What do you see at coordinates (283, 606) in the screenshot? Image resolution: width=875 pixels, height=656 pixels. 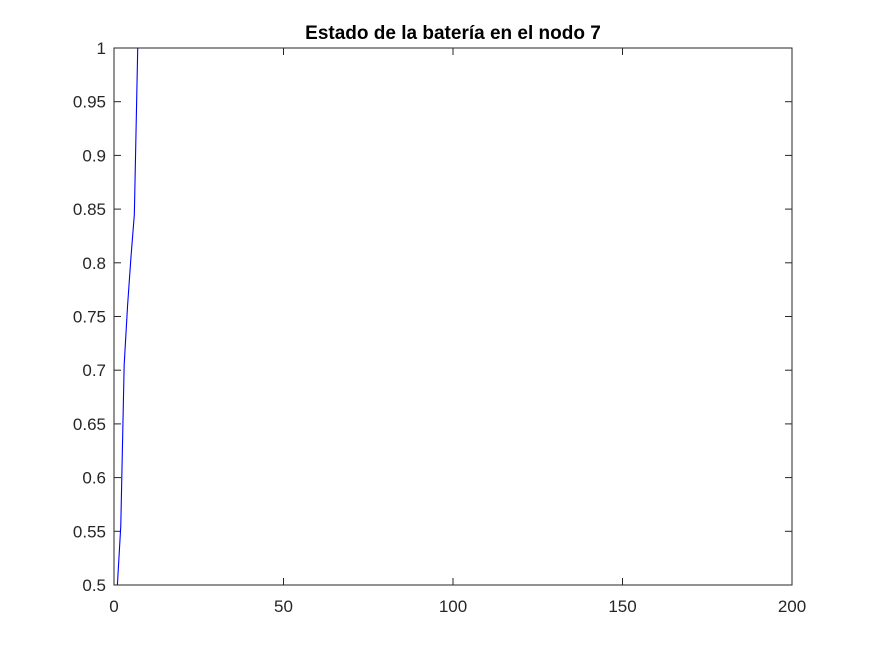 I see `x-tick-label: 50` at bounding box center [283, 606].